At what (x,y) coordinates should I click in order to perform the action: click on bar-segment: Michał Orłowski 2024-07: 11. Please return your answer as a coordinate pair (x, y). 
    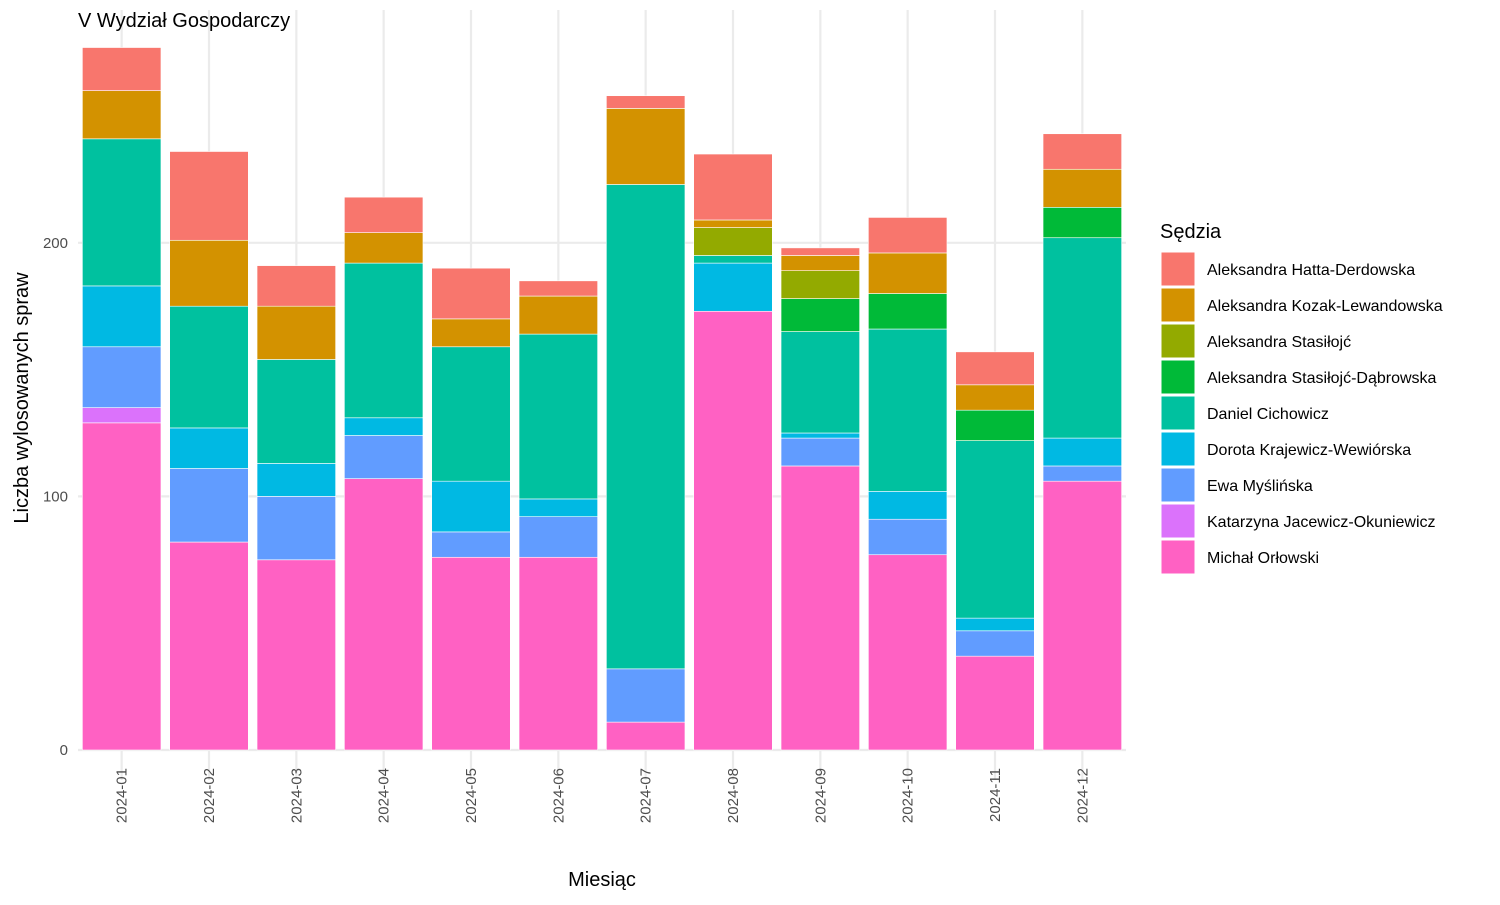
    Looking at the image, I should click on (646, 736).